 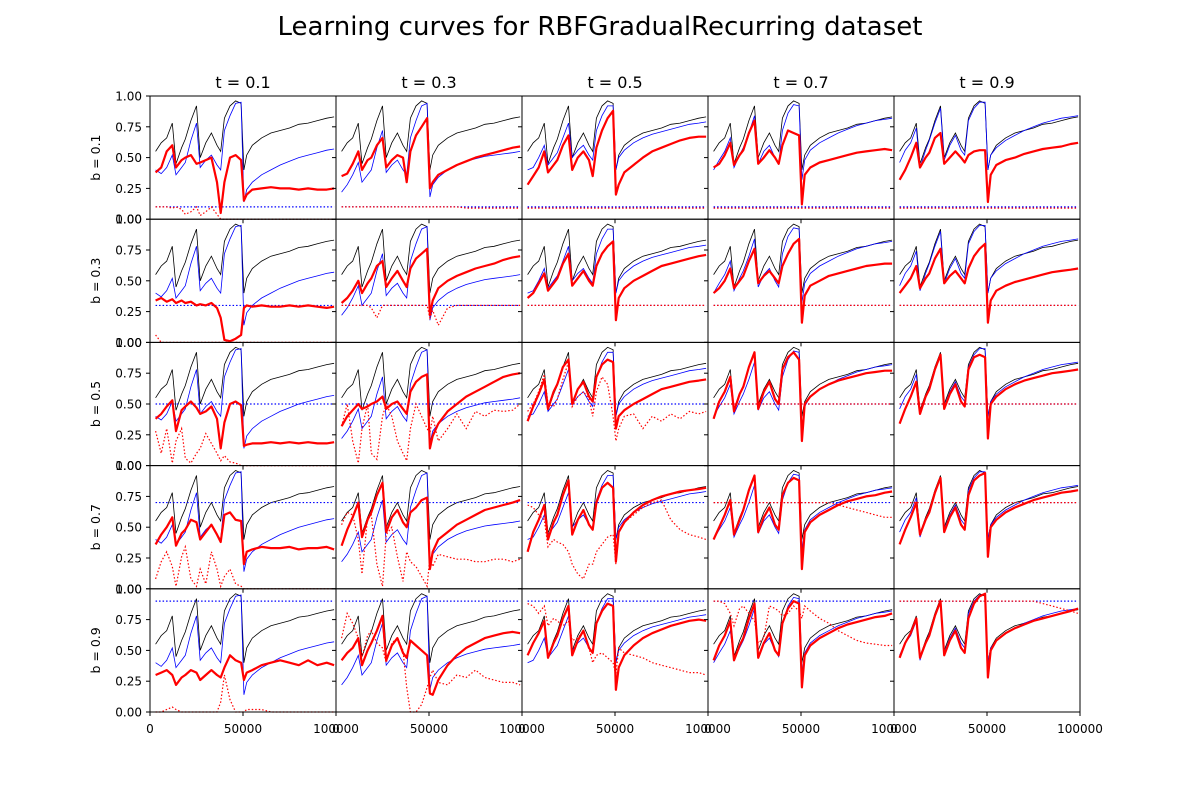 I want to click on column-title: t = 0.3, so click(x=428, y=82).